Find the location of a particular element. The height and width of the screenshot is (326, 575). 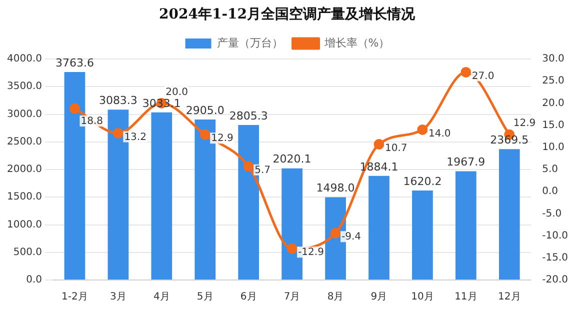

x-tick-label: 1-2月 is located at coordinates (75, 297).